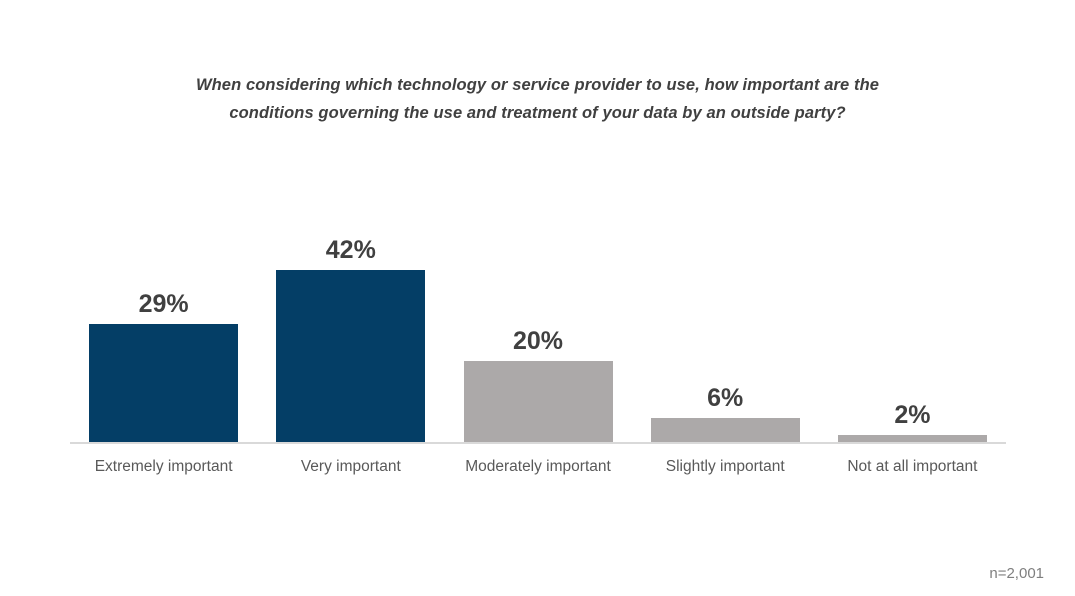  I want to click on bar-column: 29%, so click(163, 340).